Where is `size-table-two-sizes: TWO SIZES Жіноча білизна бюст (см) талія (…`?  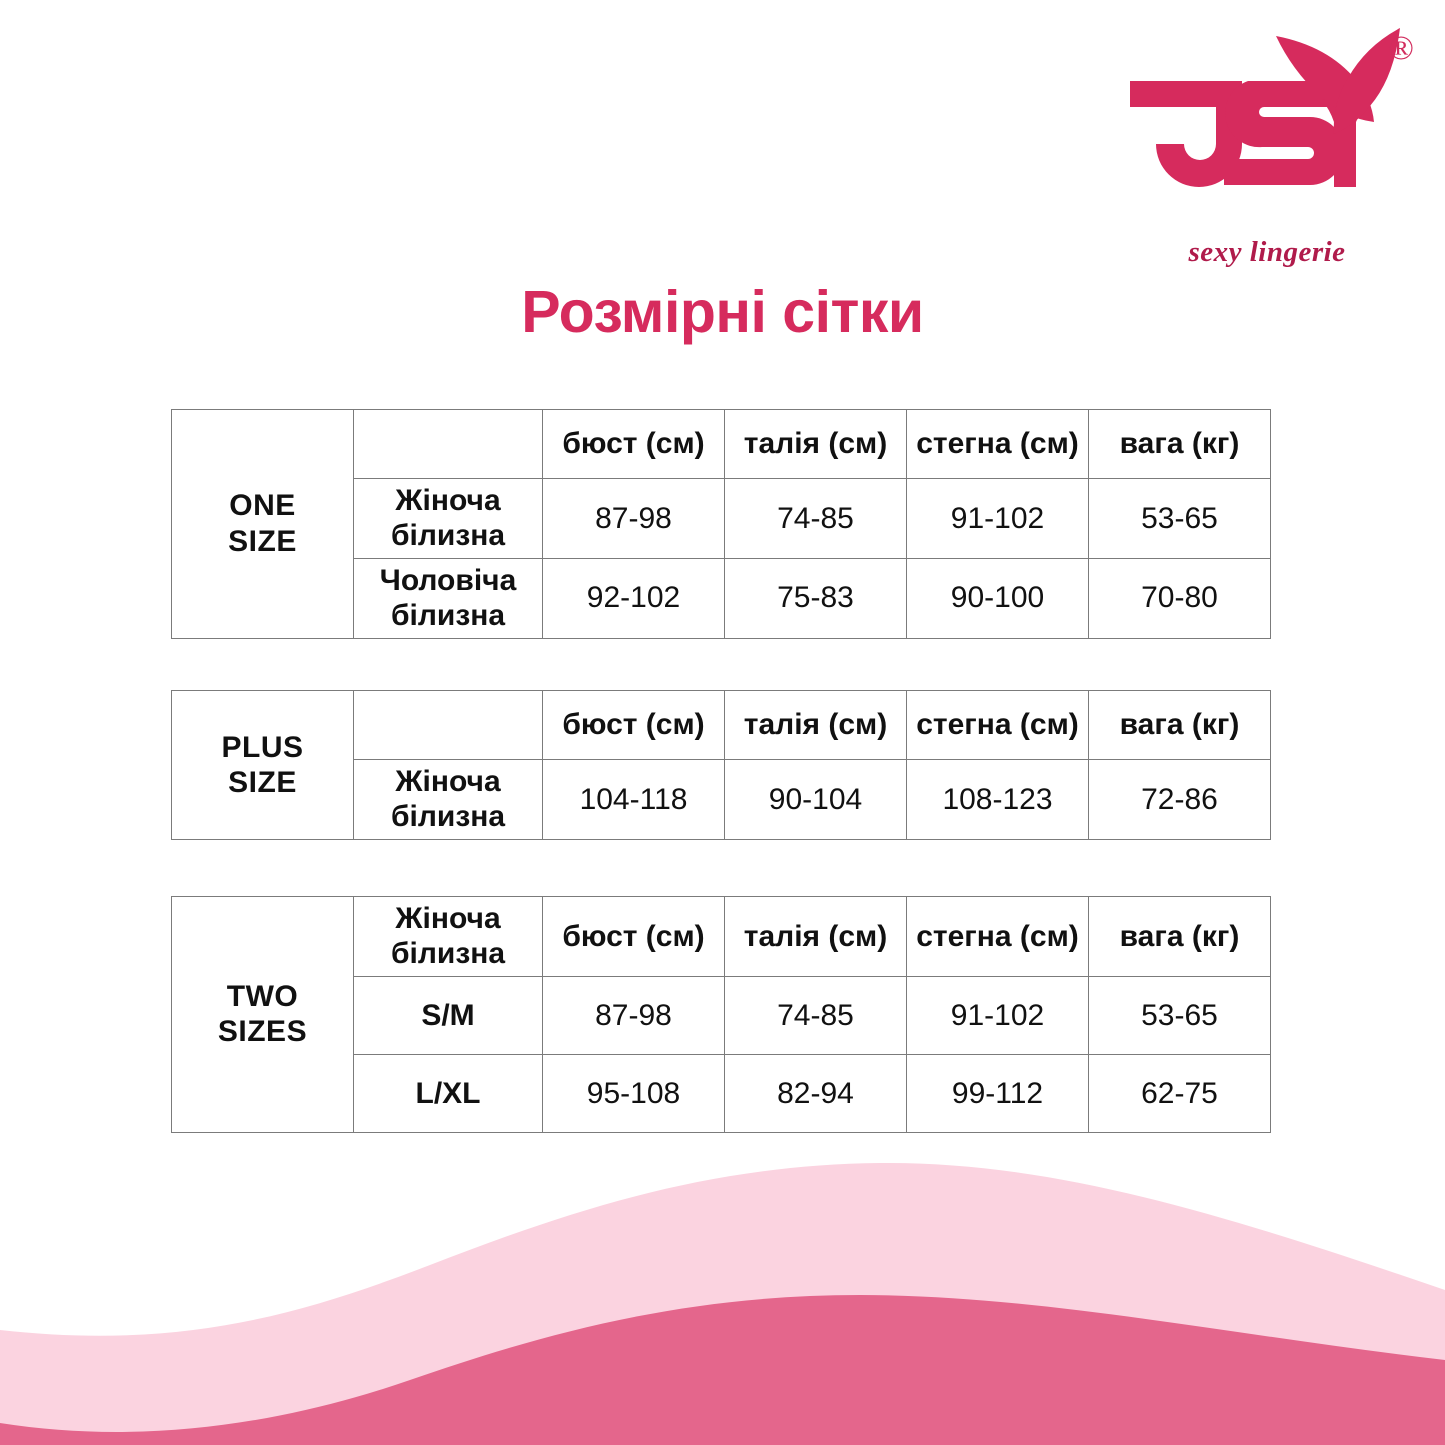 size-table-two-sizes: TWO SIZES Жіноча білизна бюст (см) талія (… is located at coordinates (721, 1014).